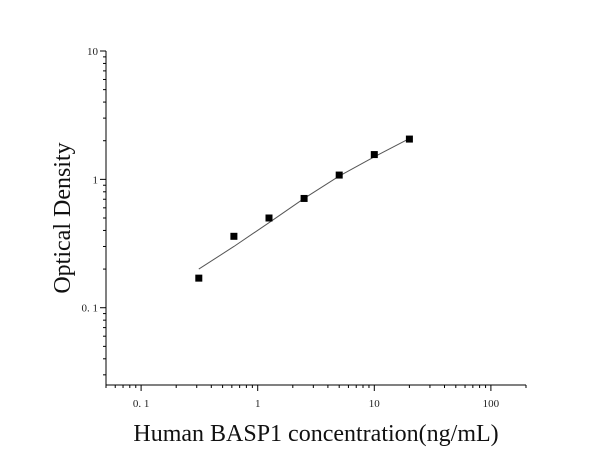 The width and height of the screenshot is (609, 459). What do you see at coordinates (315, 434) in the screenshot?
I see `x-axis-label: Human BASP1 concentration(ng/mL)` at bounding box center [315, 434].